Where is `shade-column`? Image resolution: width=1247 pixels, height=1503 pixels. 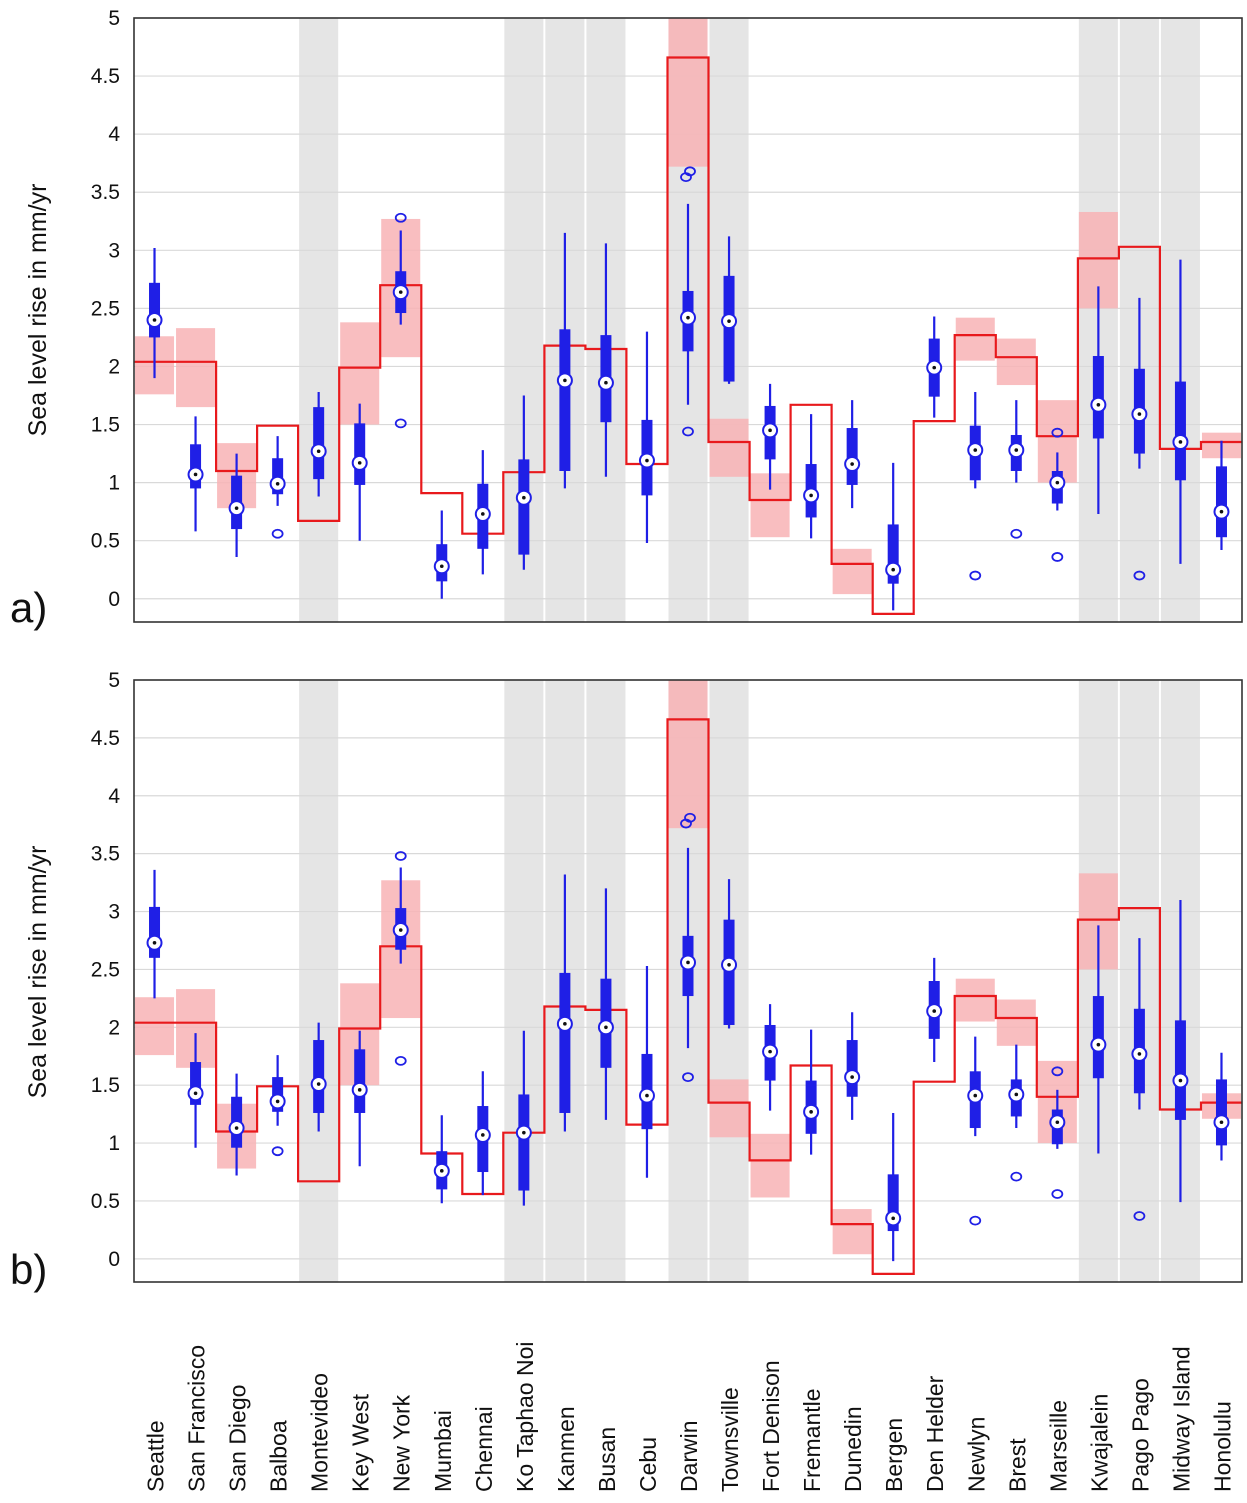 shade-column is located at coordinates (319, 981).